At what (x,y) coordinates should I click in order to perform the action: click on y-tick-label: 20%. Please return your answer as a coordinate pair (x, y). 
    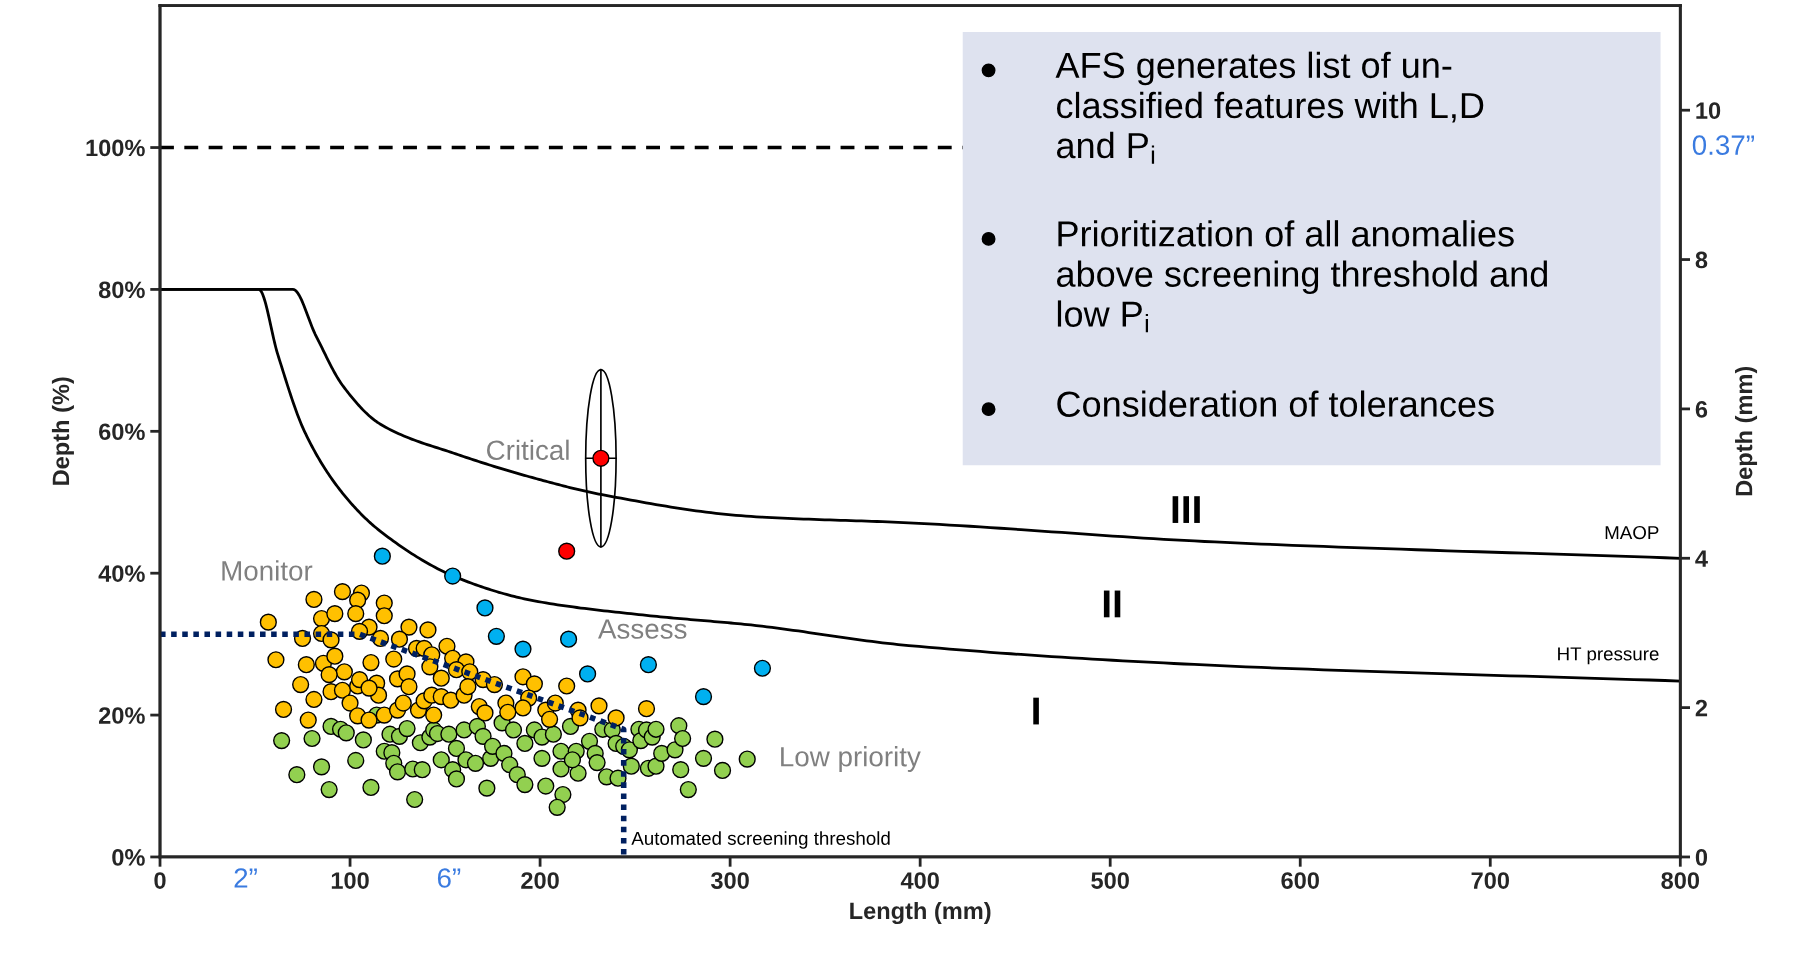
    Looking at the image, I should click on (121, 715).